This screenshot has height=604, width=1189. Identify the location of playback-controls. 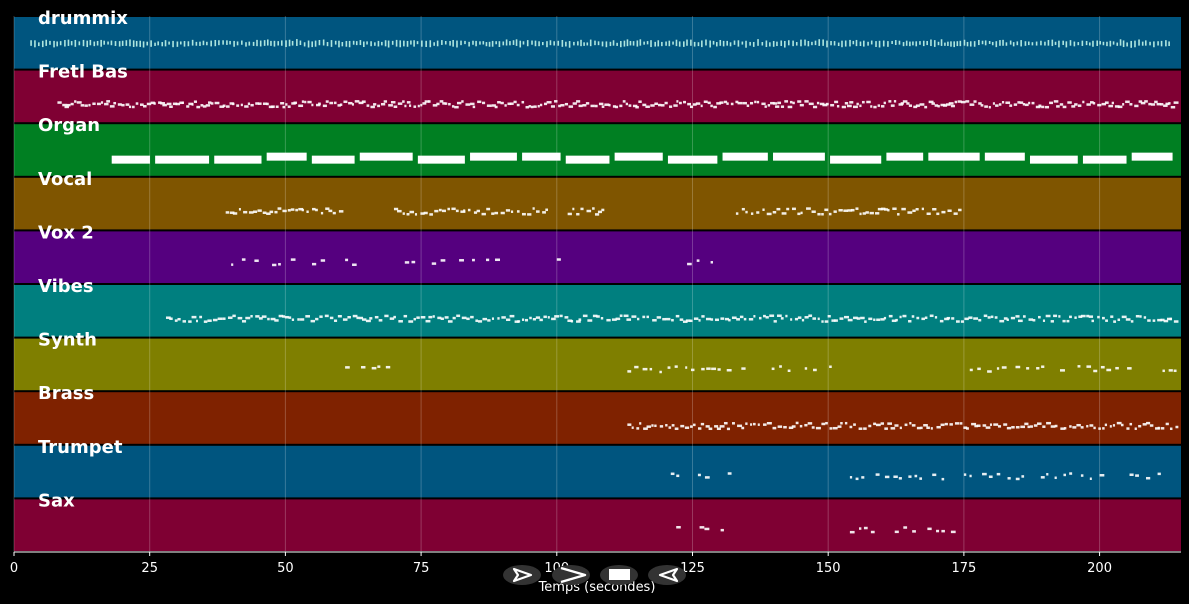
(594, 575).